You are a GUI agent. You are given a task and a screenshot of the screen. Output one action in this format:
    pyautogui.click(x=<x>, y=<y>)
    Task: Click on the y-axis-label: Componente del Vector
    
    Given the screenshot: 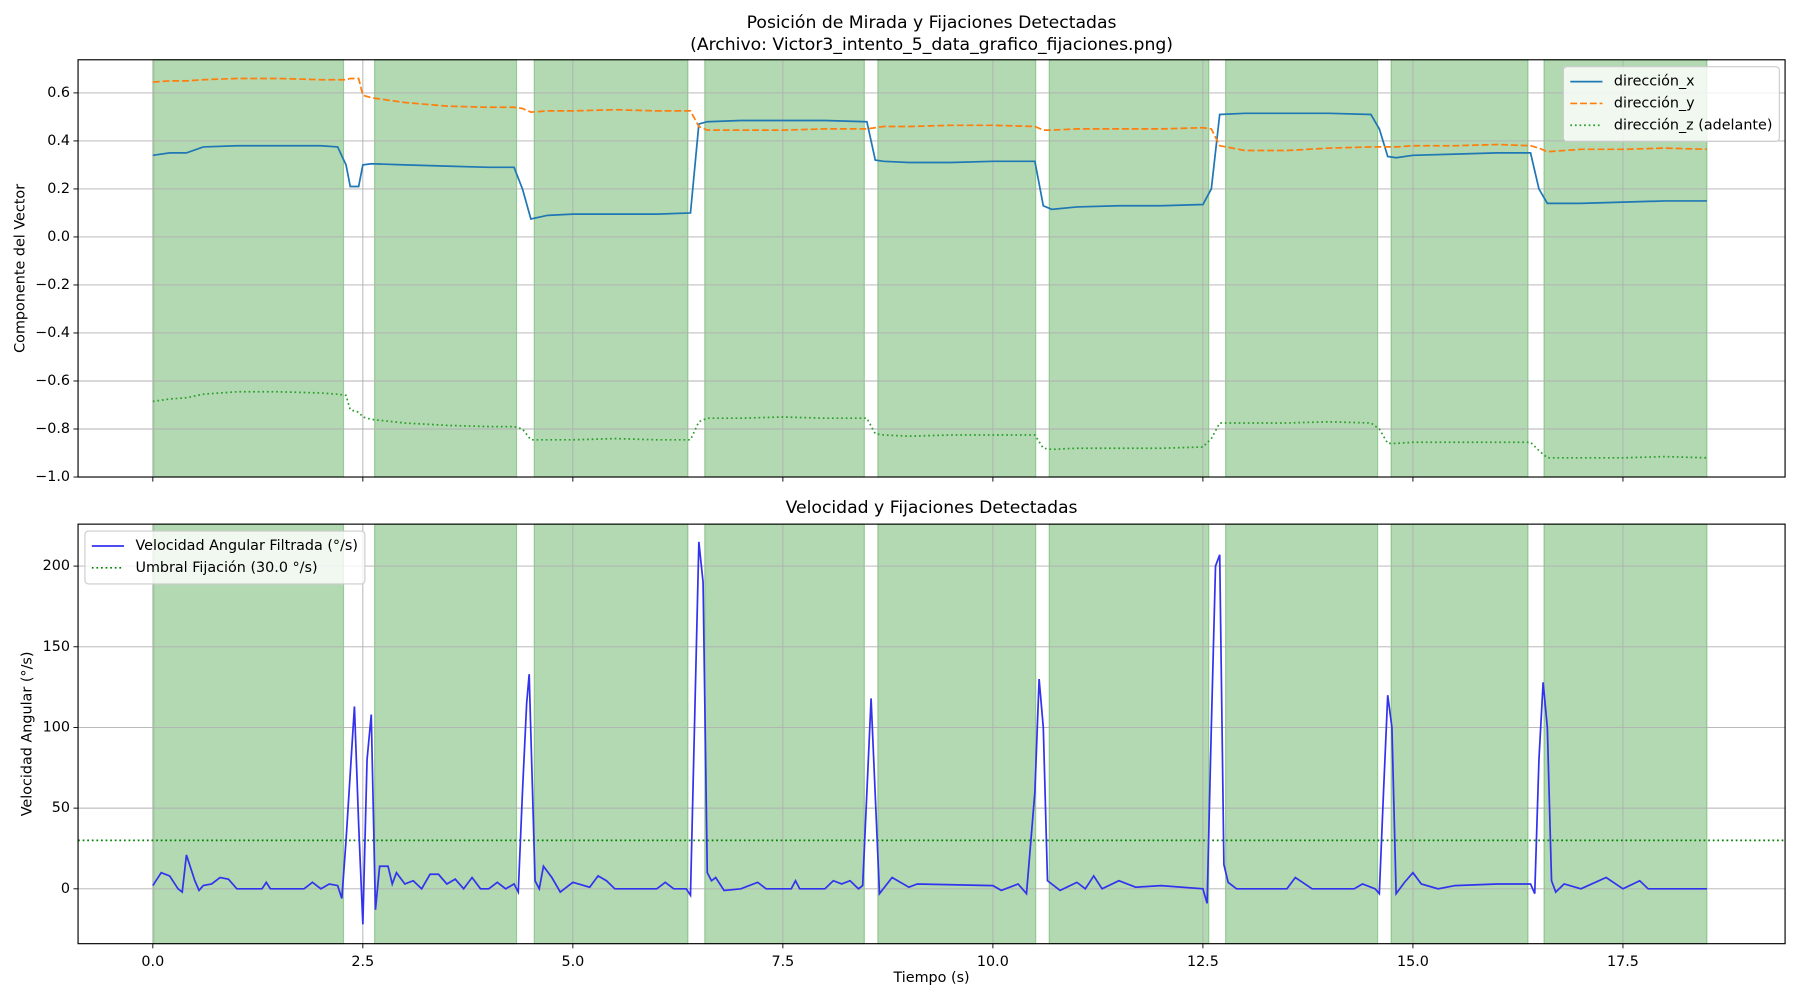 What is the action you would take?
    pyautogui.click(x=21, y=268)
    